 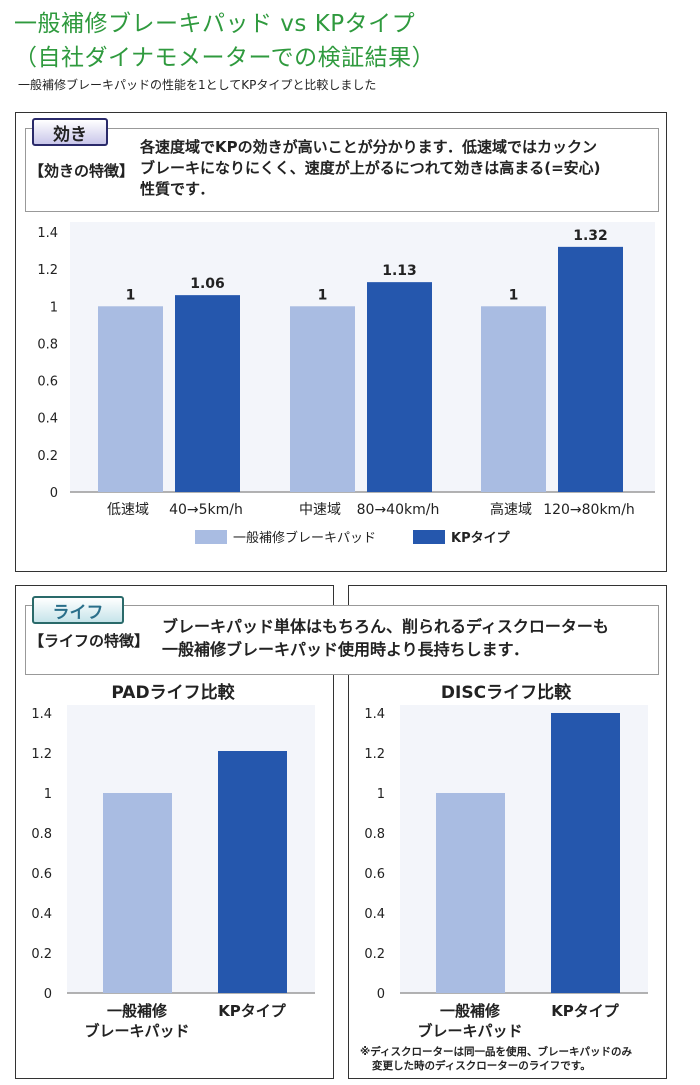 What do you see at coordinates (370, 168) in the screenshot?
I see `effect-caption-line: ブレーキになりにくく、速度が上がるにつれて効きは高まる(=安心)` at bounding box center [370, 168].